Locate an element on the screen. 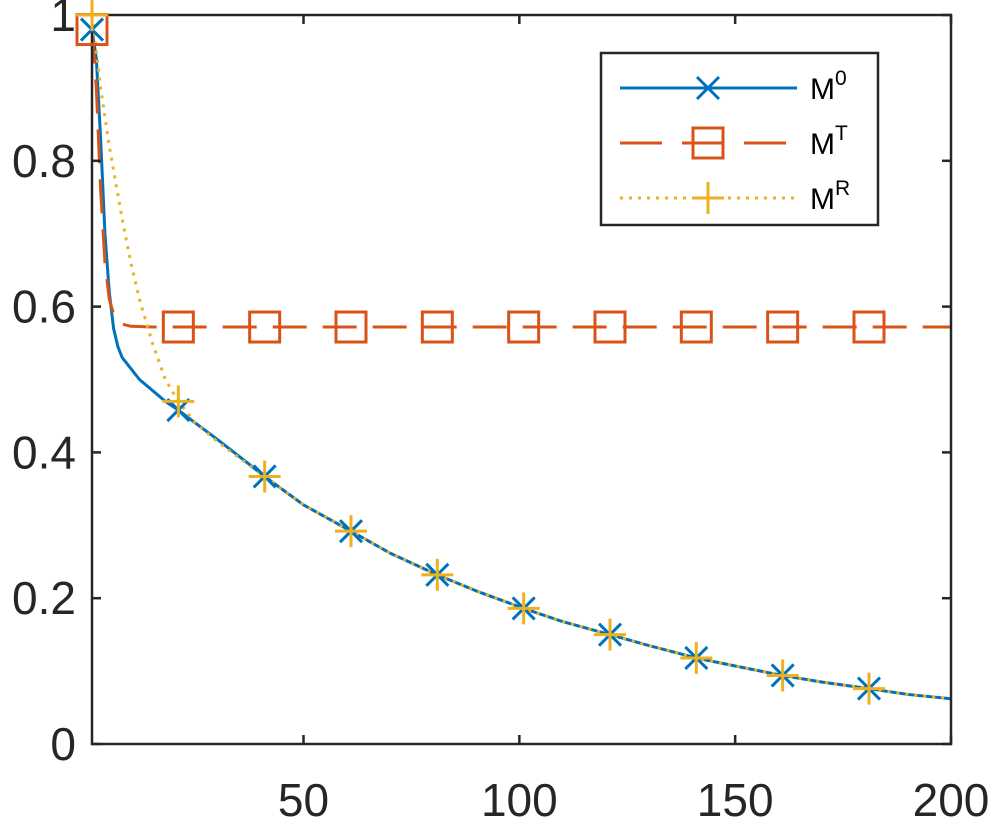  legend-label-M0: M0 is located at coordinates (828, 86).